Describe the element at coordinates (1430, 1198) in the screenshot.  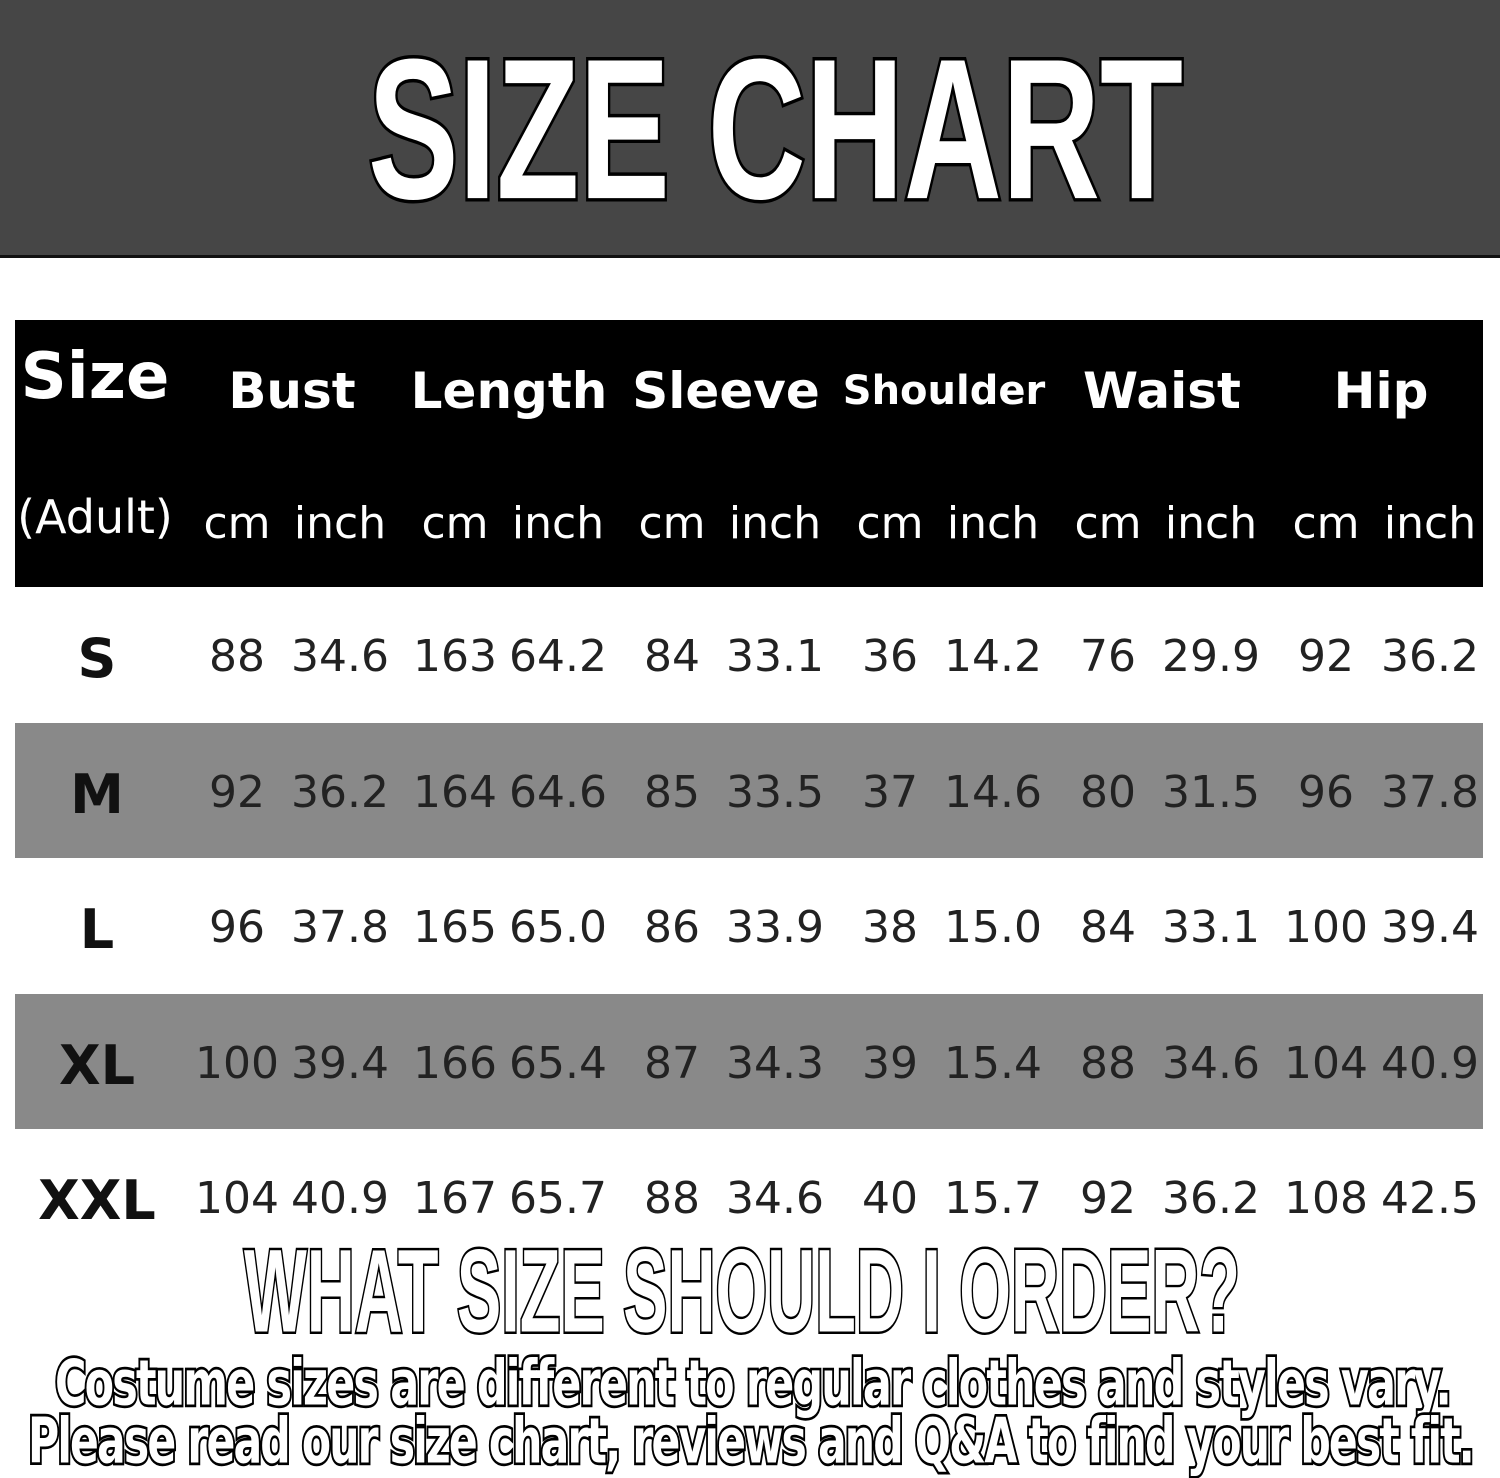
I see `table-cell: 42.5` at that location.